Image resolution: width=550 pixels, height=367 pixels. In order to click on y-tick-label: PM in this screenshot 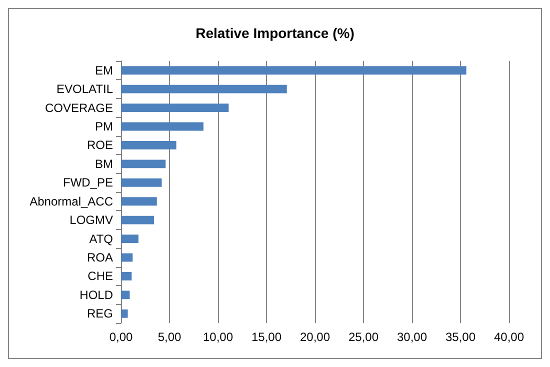, I will do `click(104, 127)`.